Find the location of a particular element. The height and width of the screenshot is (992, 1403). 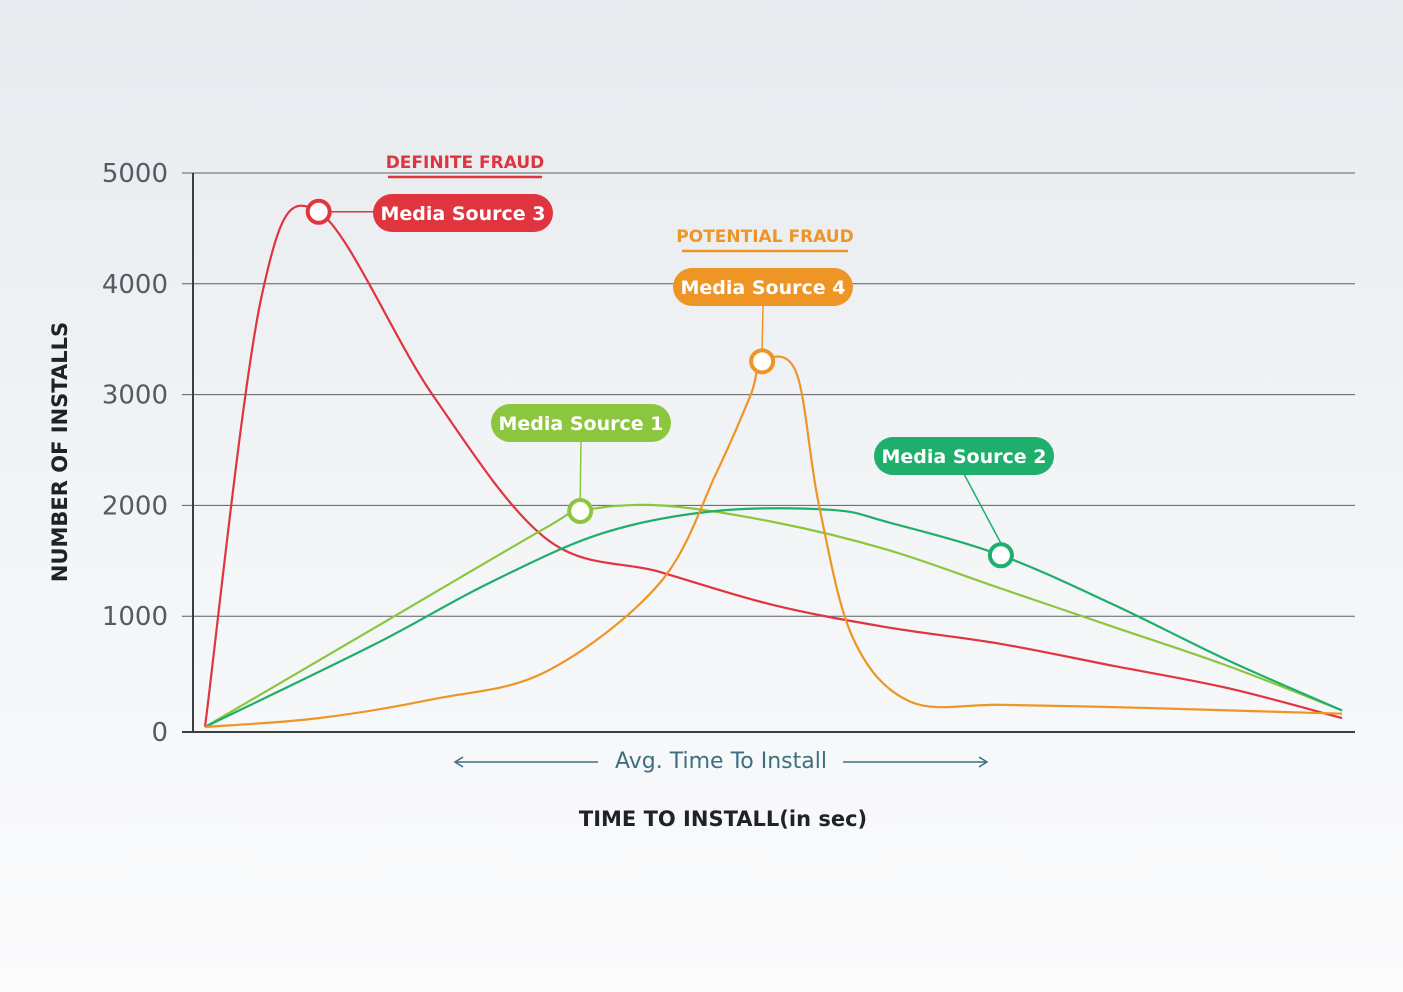

media-source-1-marker is located at coordinates (580, 510).